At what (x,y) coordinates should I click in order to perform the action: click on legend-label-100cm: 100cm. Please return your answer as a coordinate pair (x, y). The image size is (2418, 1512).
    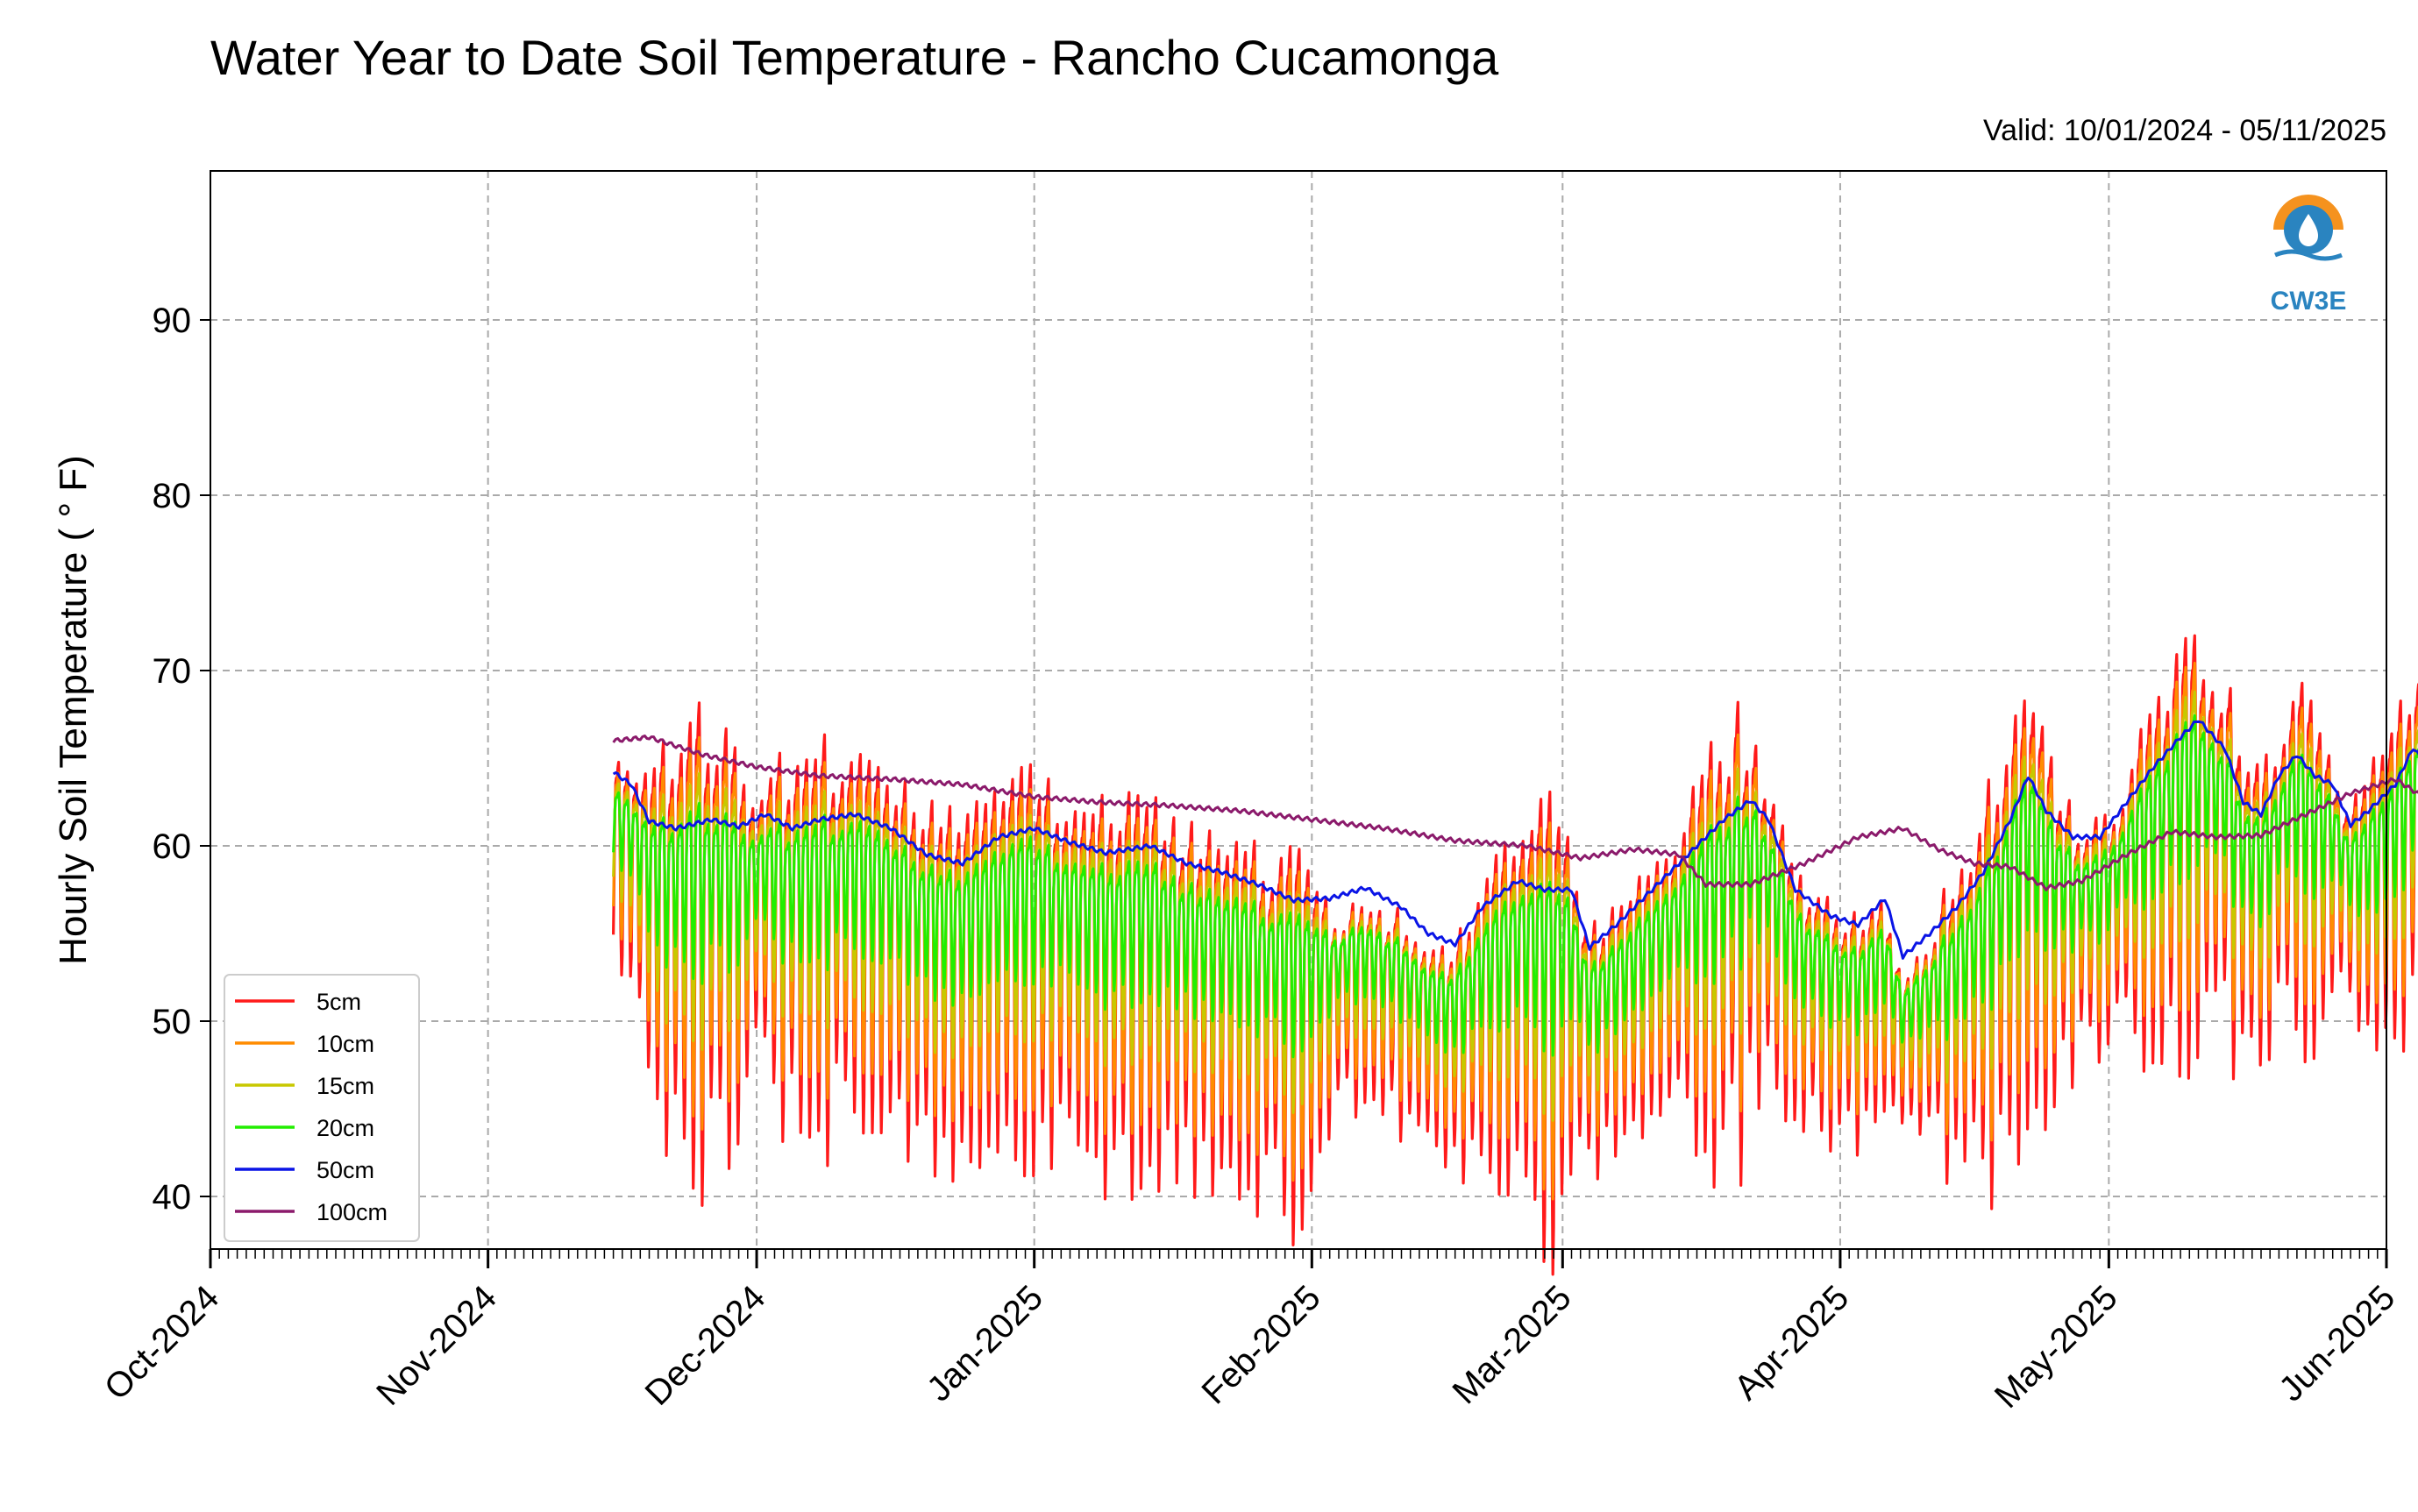
    Looking at the image, I should click on (352, 1212).